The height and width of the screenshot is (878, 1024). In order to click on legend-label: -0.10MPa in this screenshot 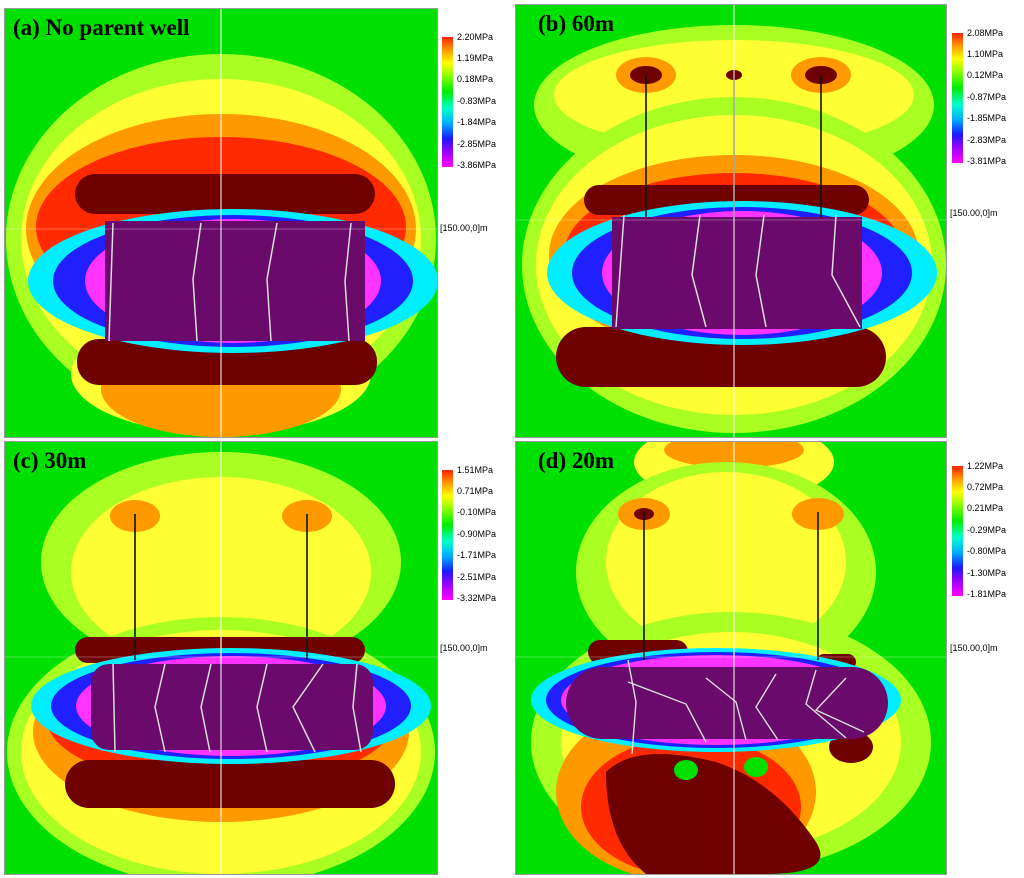, I will do `click(477, 512)`.